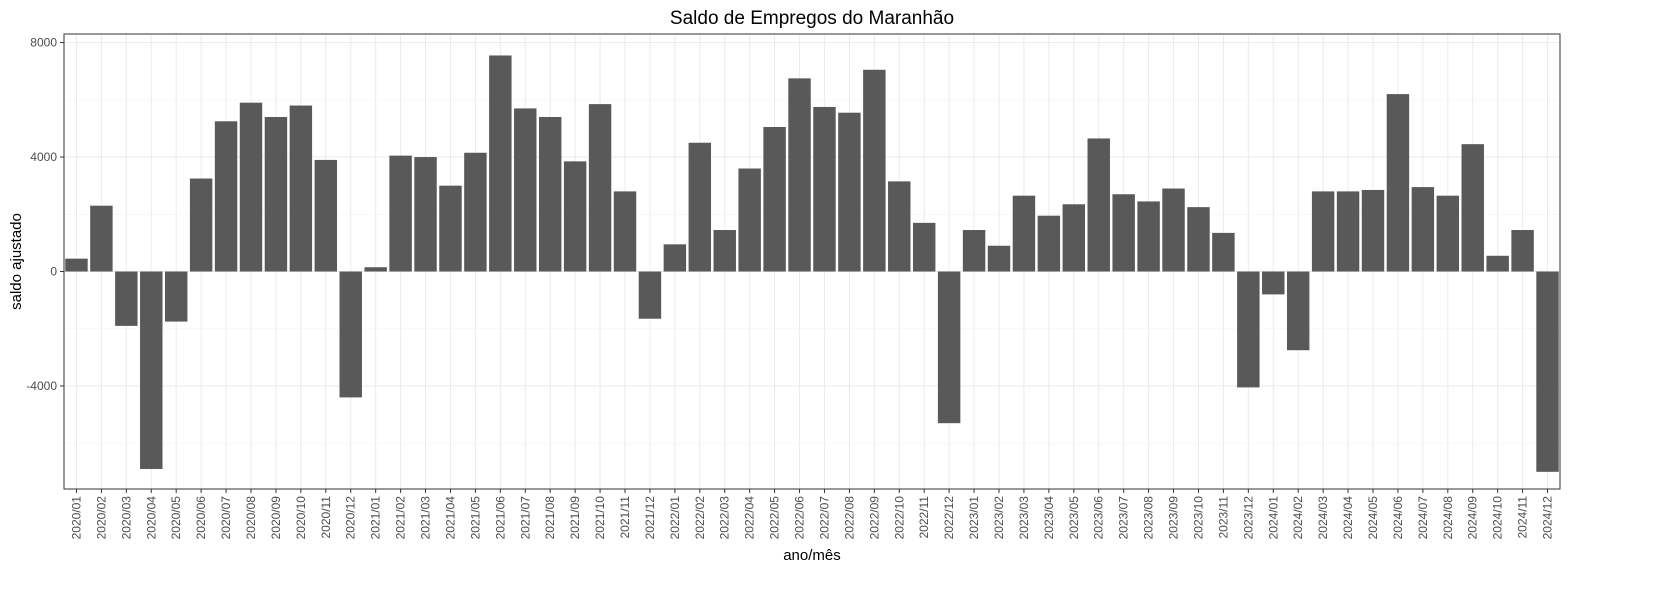 Image resolution: width=1666 pixels, height=603 pixels. What do you see at coordinates (1198, 518) in the screenshot?
I see `x-tick-label: 2023/10` at bounding box center [1198, 518].